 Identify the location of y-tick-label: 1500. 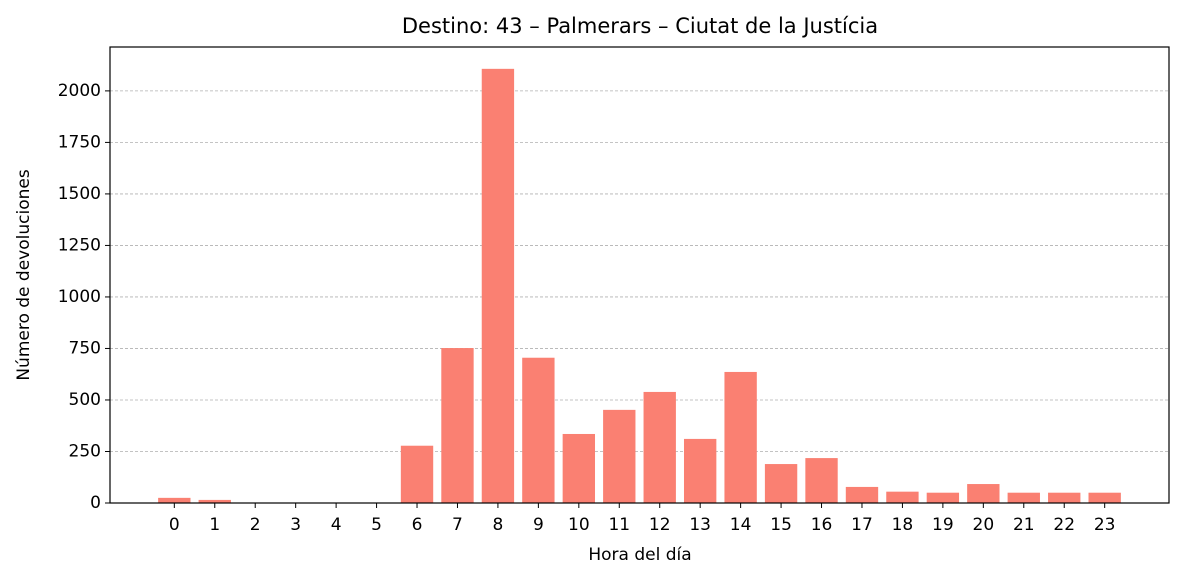
(79, 194).